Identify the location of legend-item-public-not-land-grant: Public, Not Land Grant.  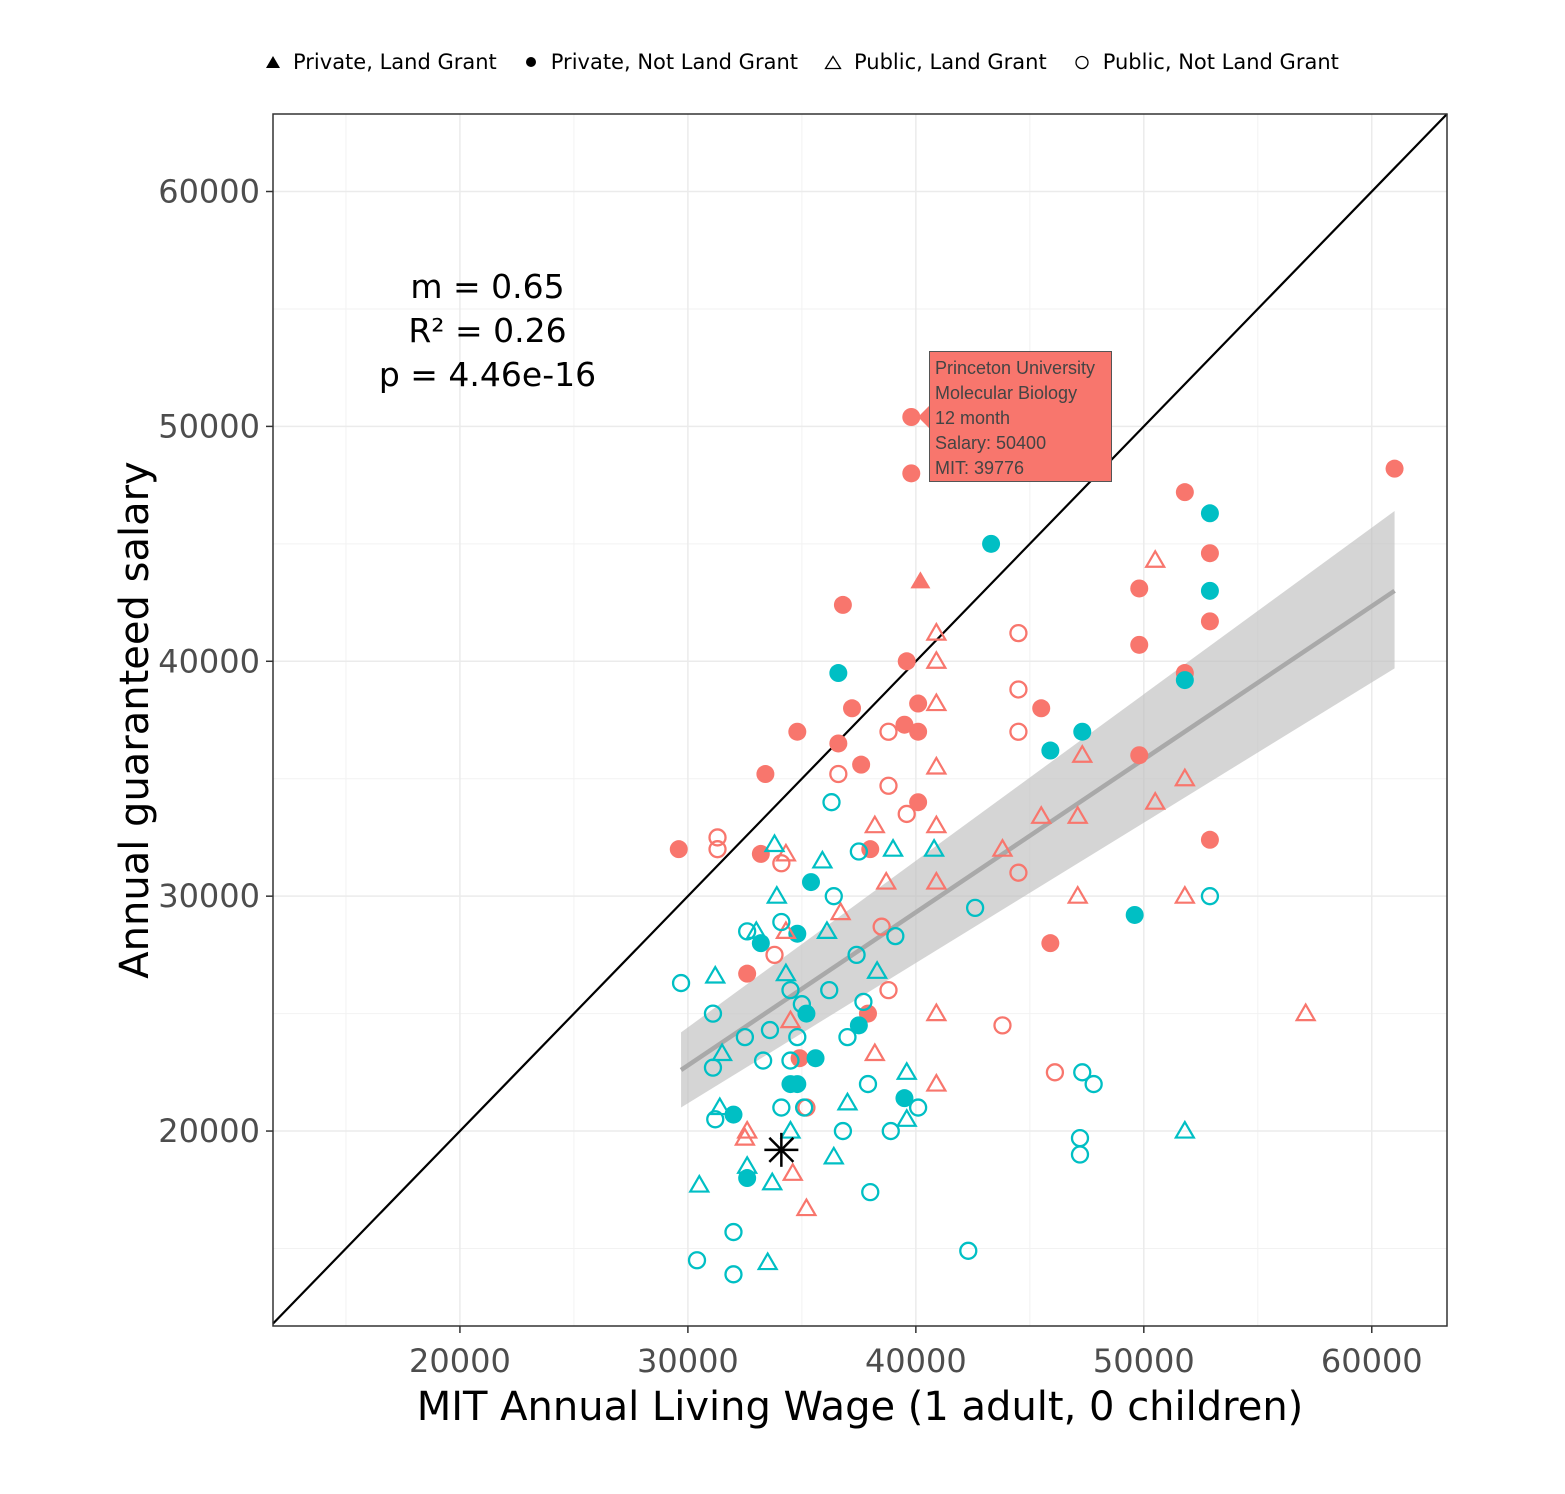
(1206, 62).